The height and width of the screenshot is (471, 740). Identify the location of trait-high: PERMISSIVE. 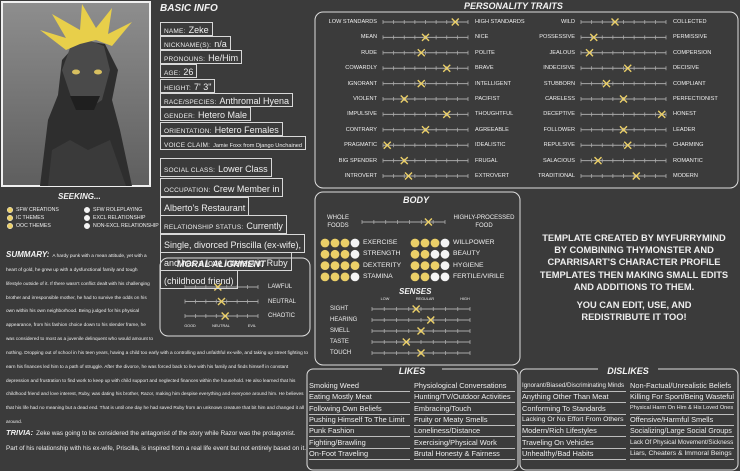
(690, 37).